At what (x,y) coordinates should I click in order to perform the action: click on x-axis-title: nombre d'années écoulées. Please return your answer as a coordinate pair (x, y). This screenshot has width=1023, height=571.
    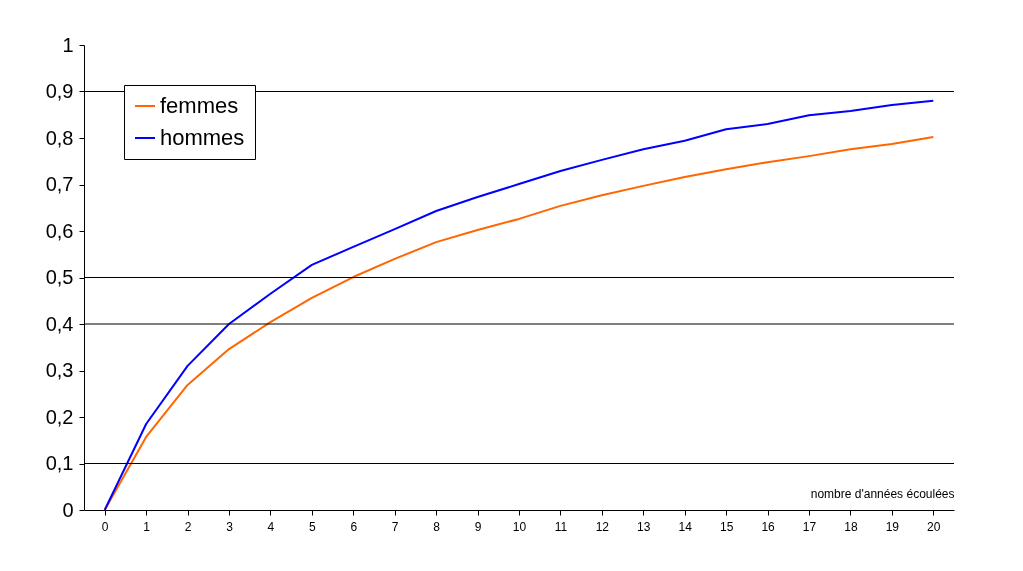
    Looking at the image, I should click on (882, 493).